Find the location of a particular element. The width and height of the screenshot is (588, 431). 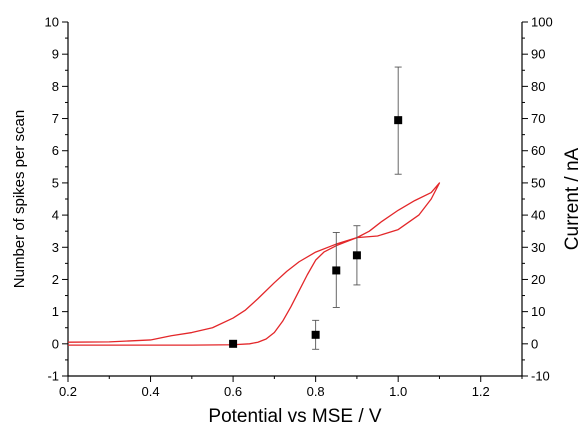

y2-tick-label: 40 is located at coordinates (538, 215).